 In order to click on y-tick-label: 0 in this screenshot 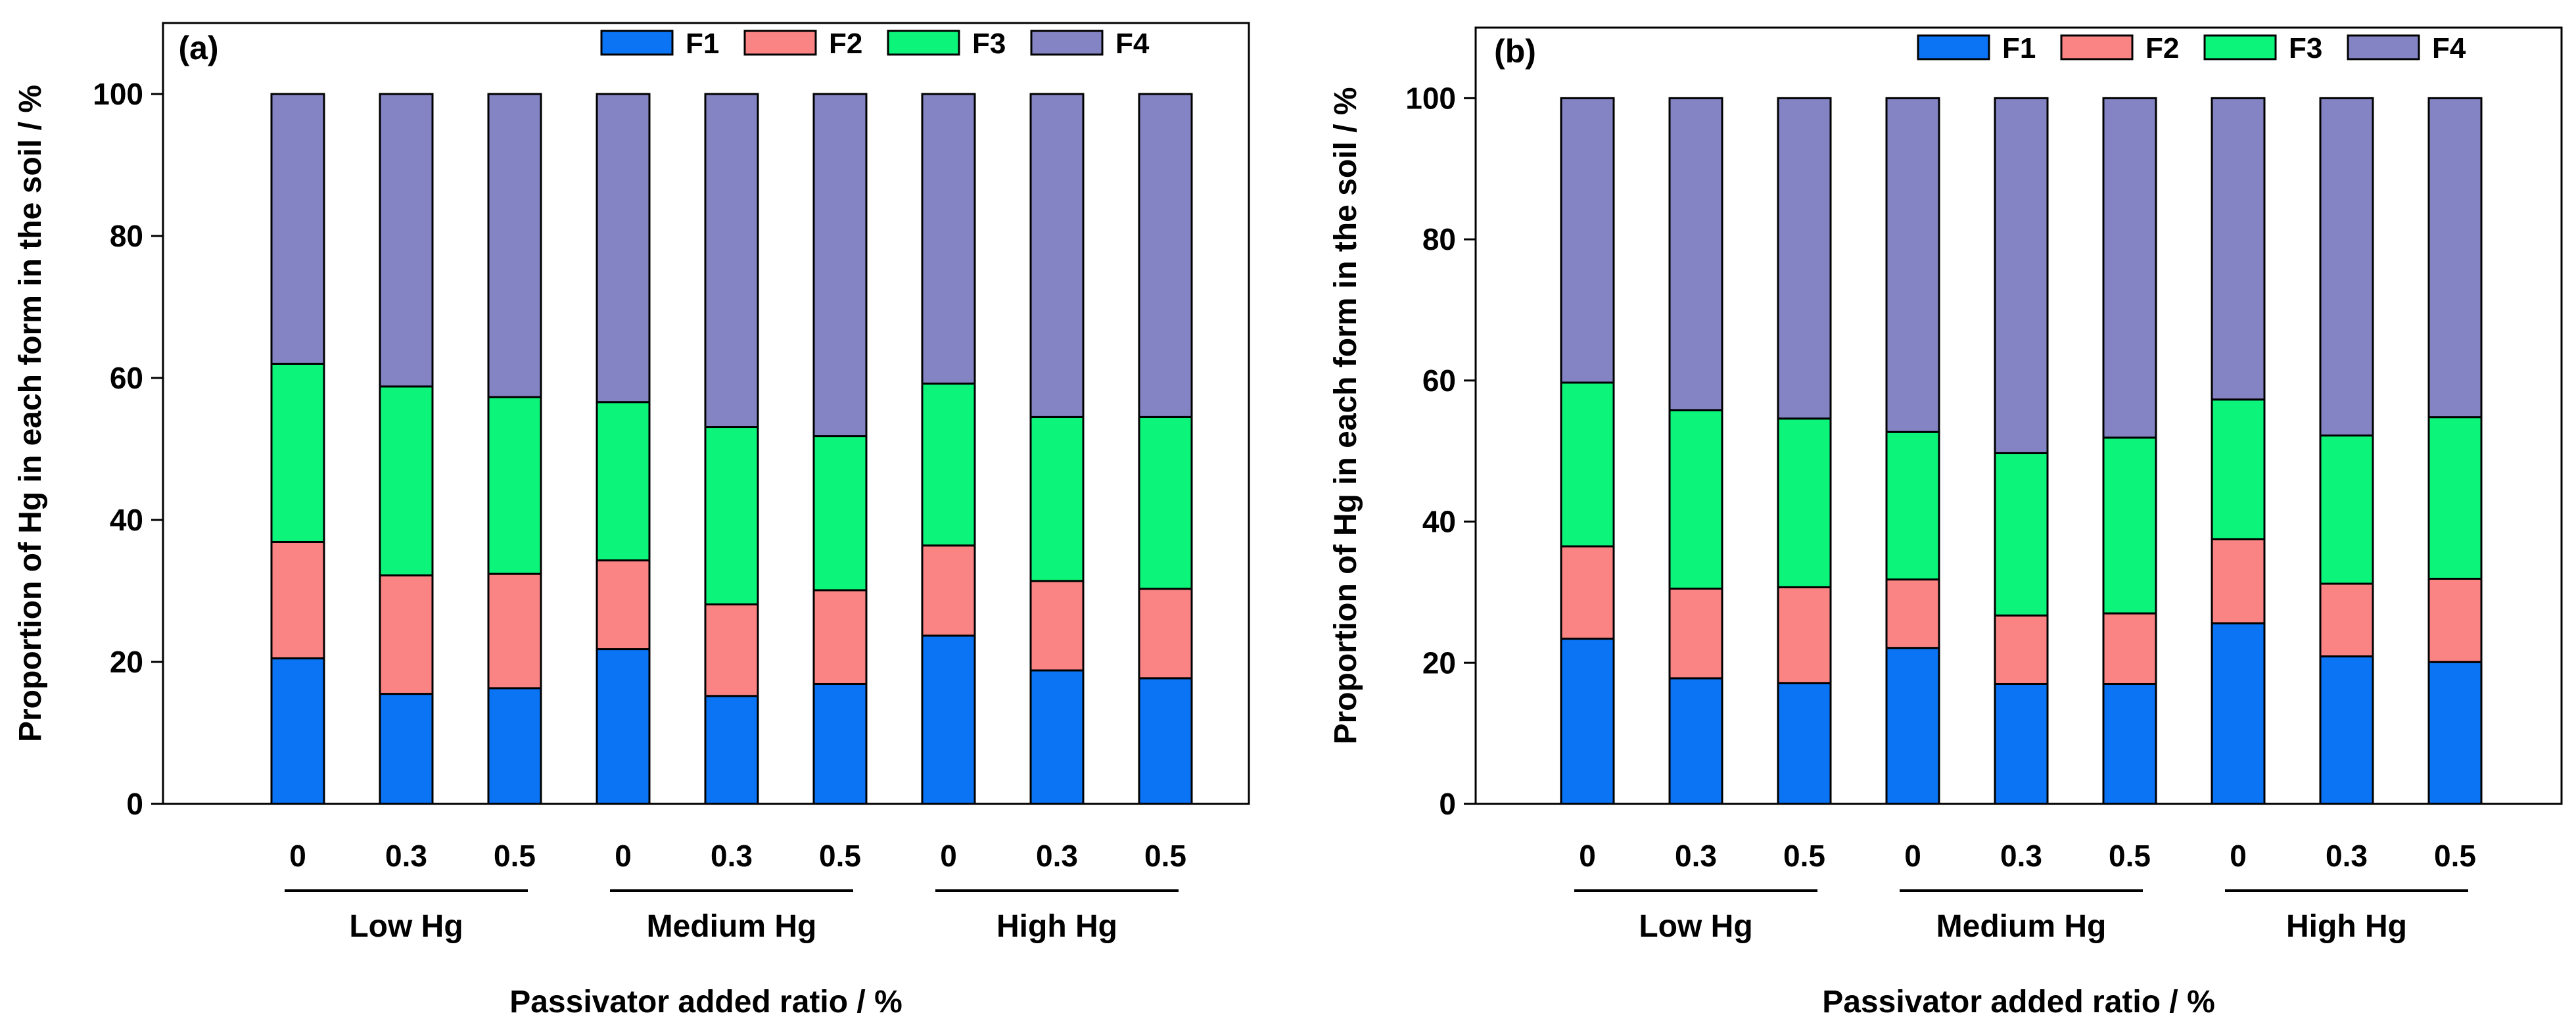, I will do `click(1447, 804)`.